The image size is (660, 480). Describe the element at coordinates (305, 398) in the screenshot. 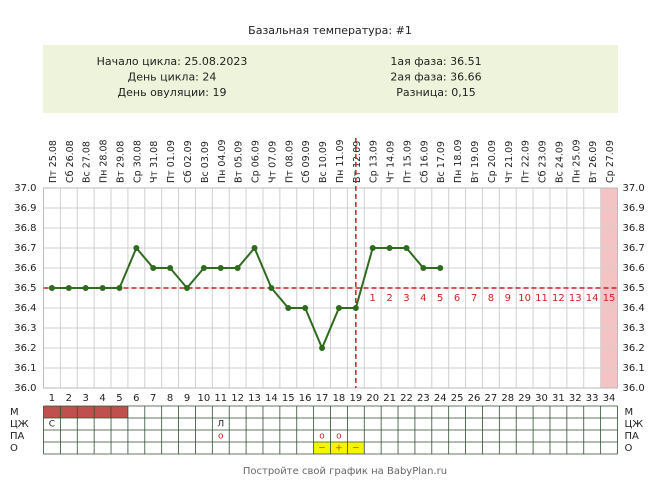

I see `x-tick-label: 16` at that location.